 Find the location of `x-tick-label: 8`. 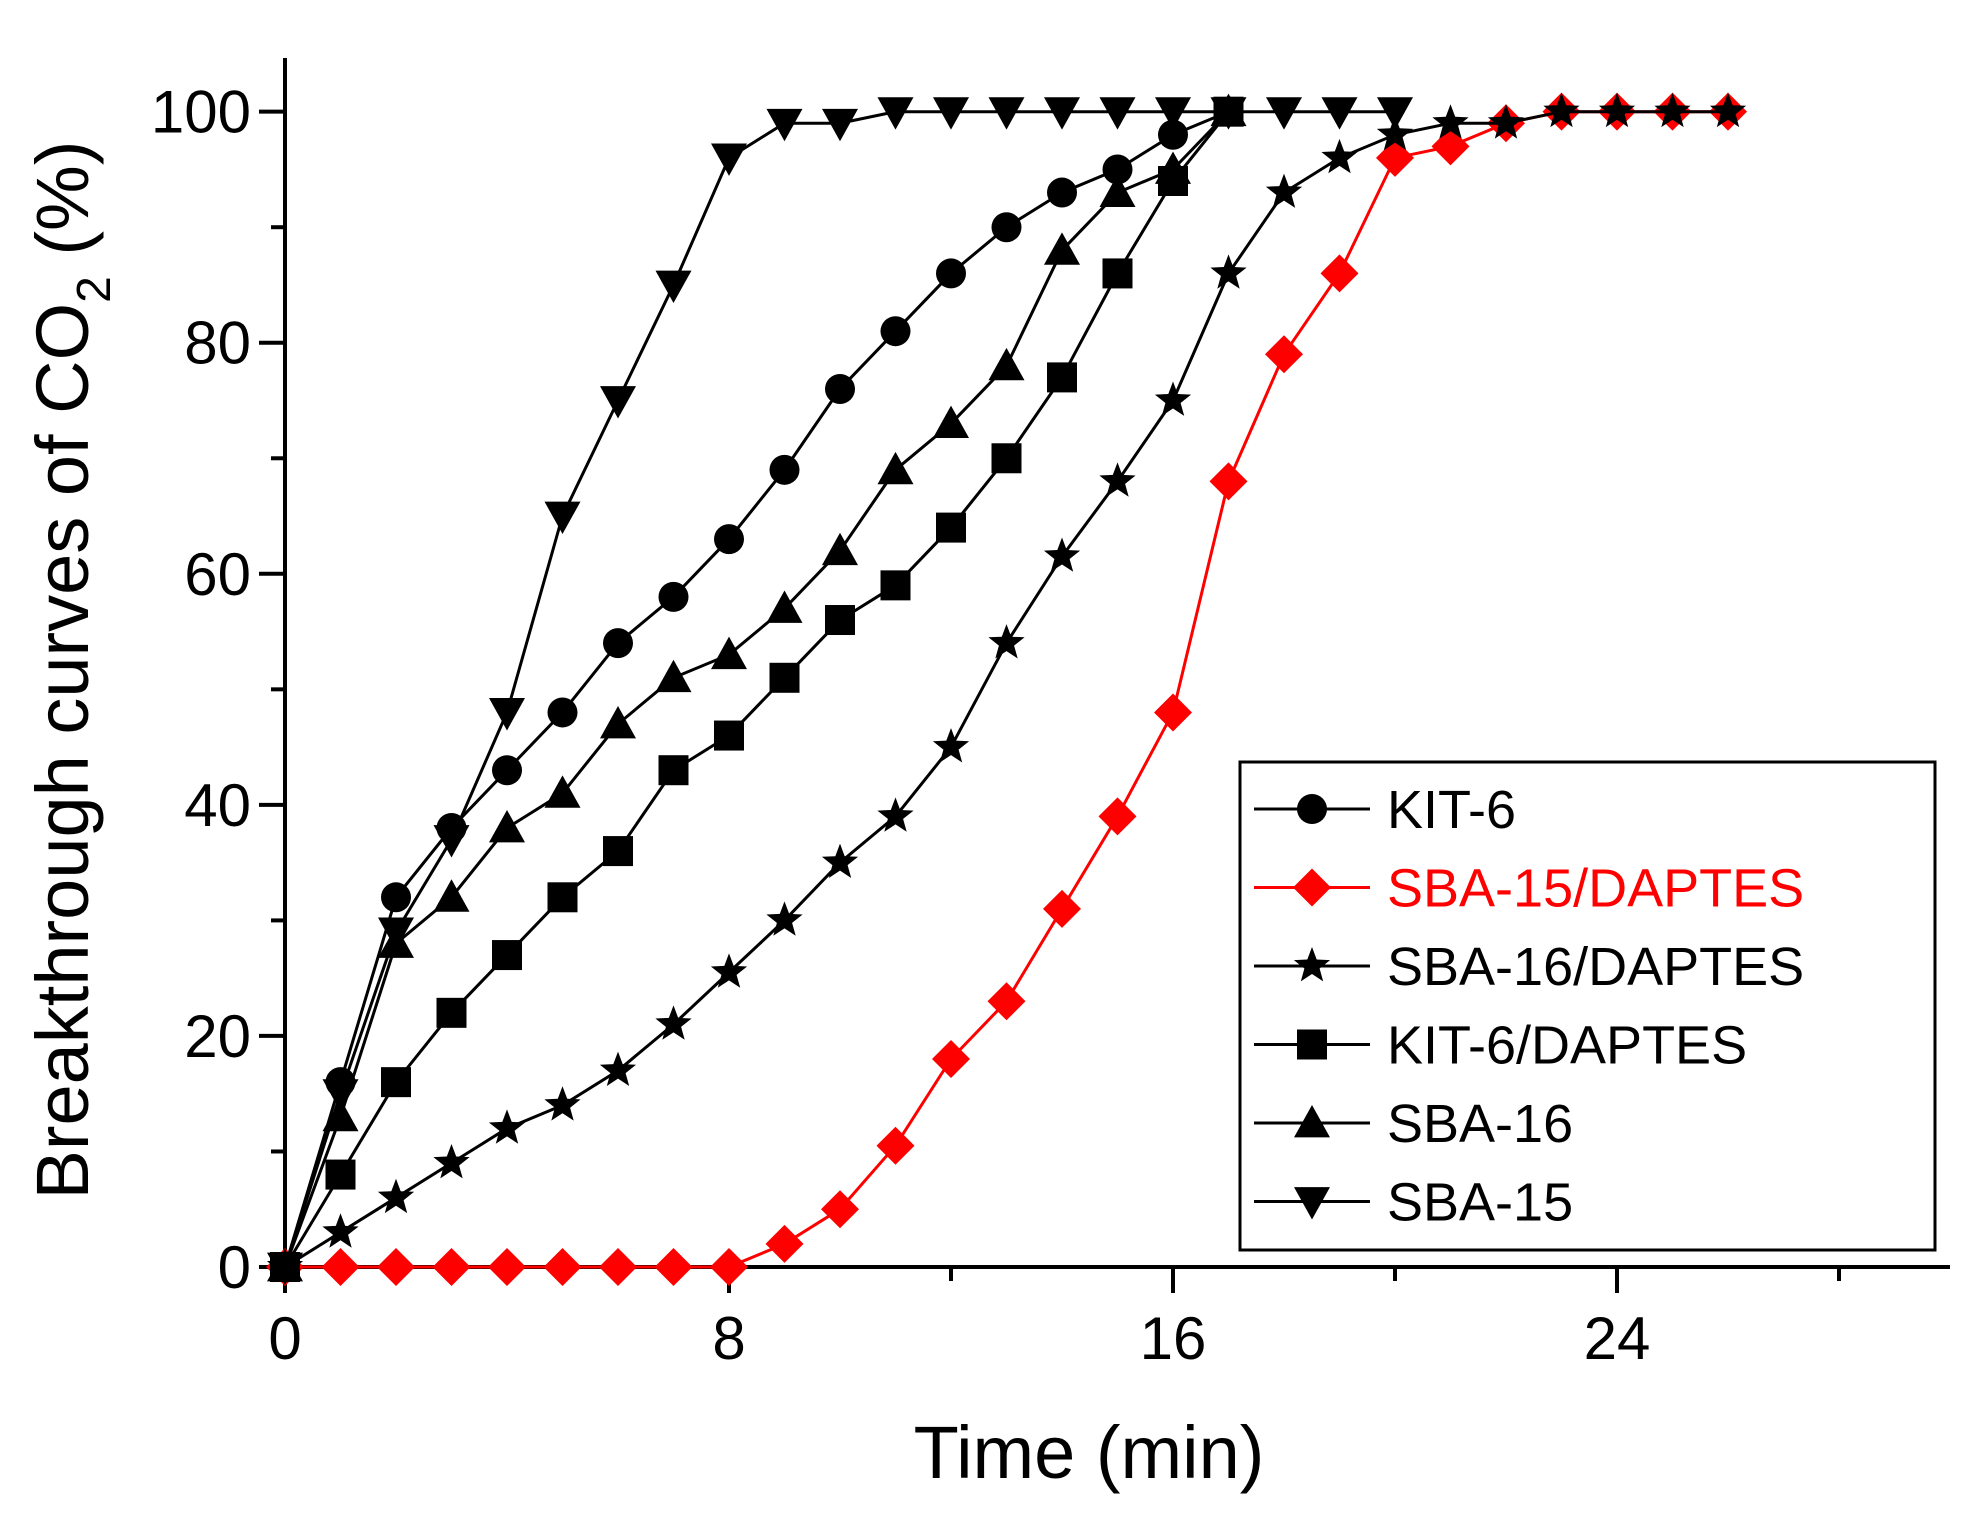

x-tick-label: 8 is located at coordinates (728, 1338).